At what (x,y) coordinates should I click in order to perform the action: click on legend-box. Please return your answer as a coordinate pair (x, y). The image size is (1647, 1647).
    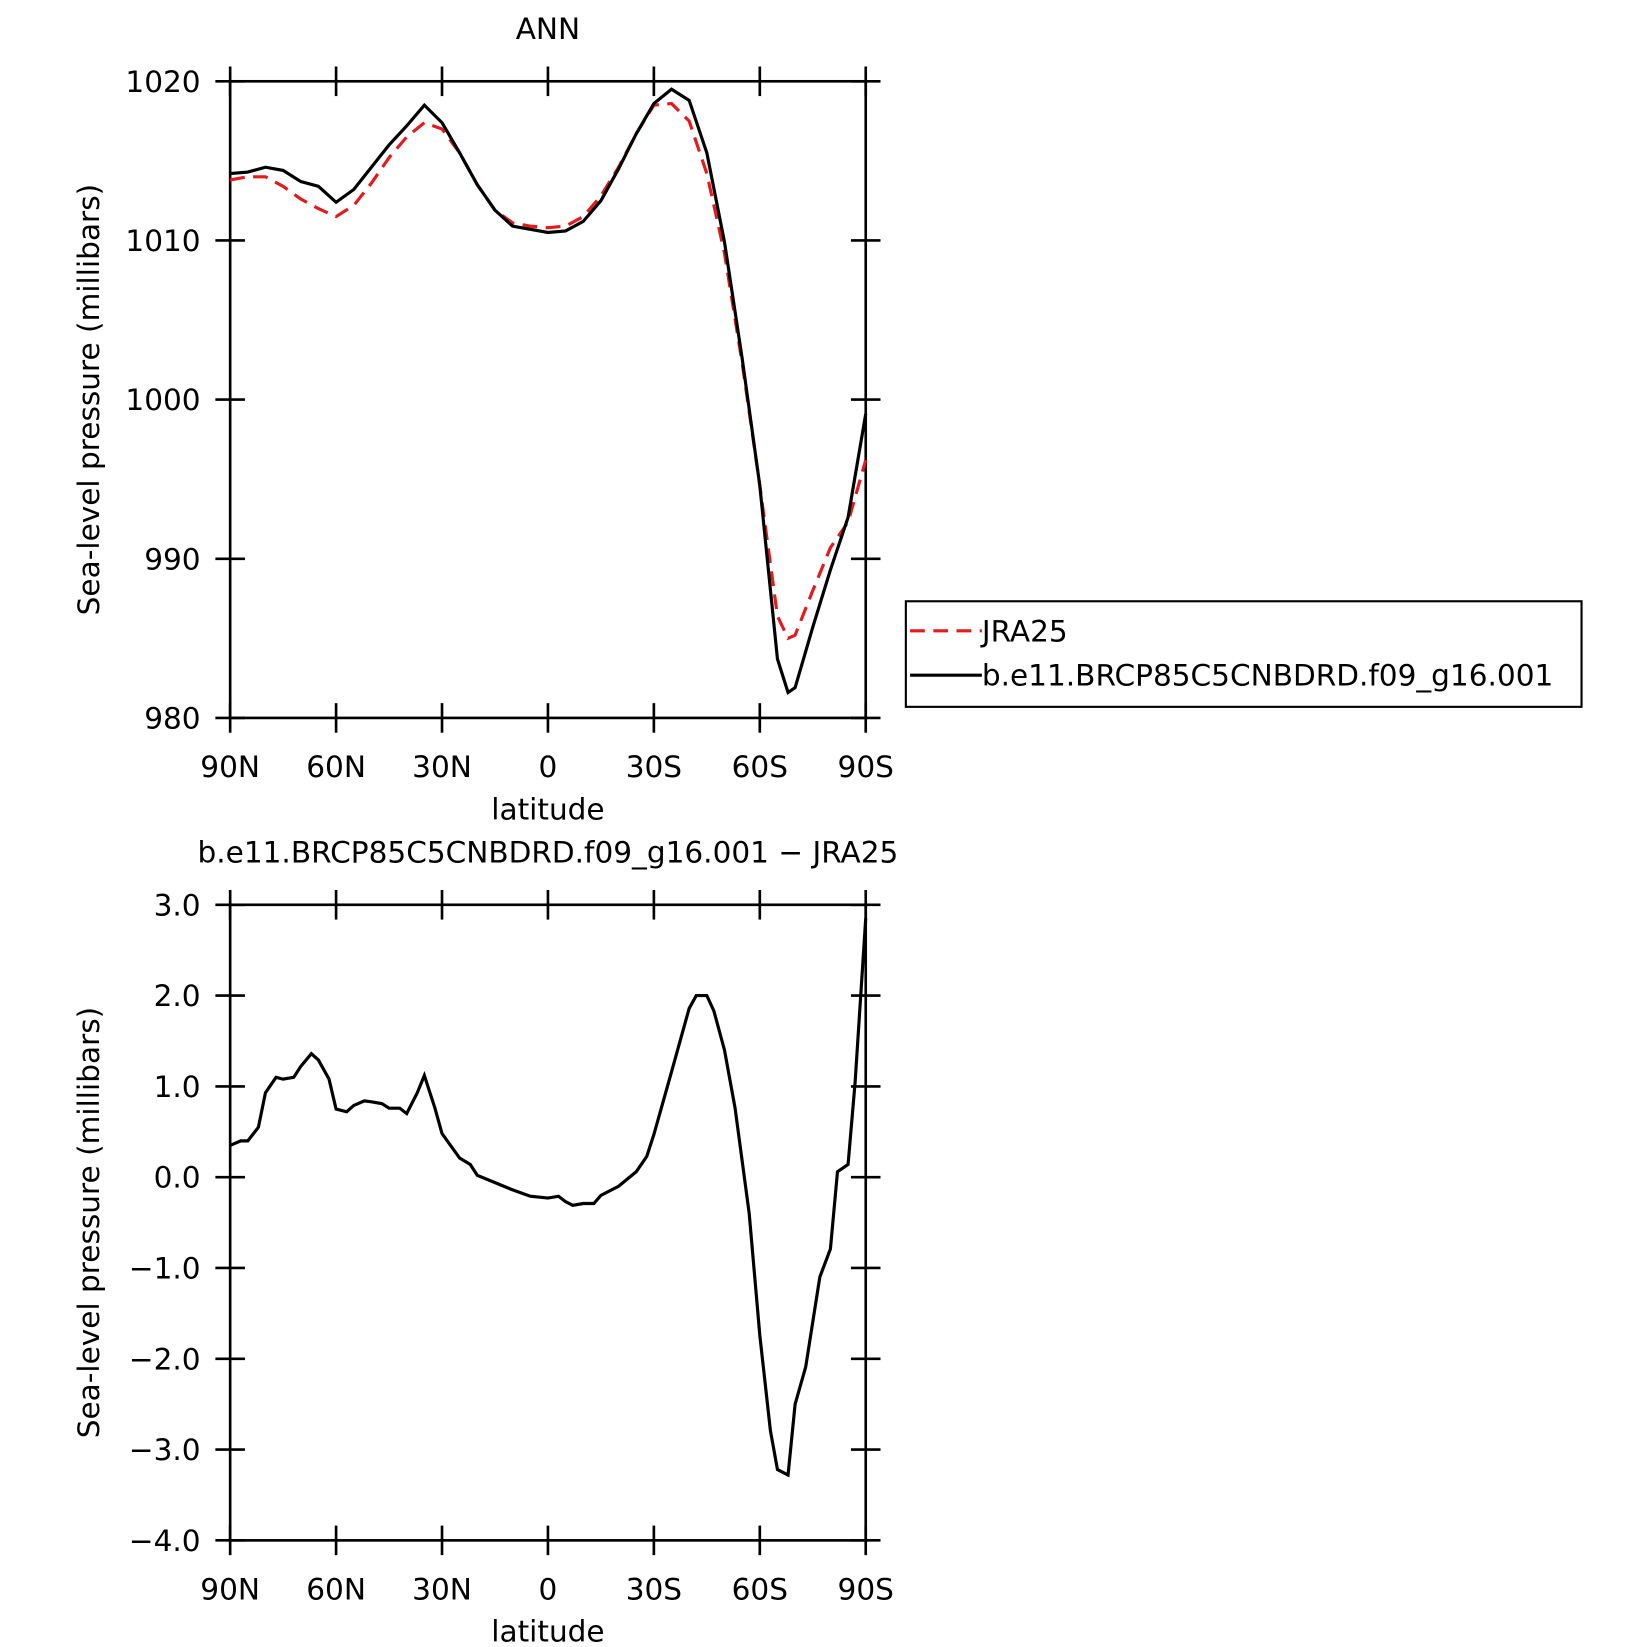
    Looking at the image, I should click on (1243, 654).